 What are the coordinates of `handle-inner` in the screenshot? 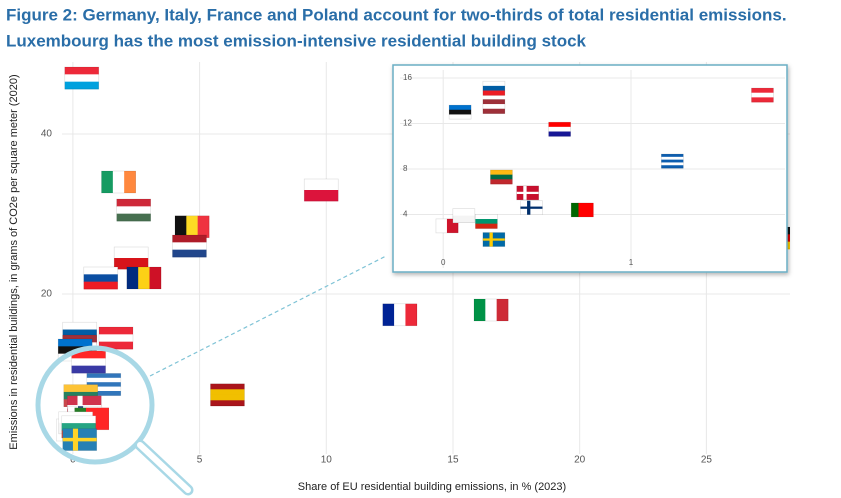 It's located at (164, 467).